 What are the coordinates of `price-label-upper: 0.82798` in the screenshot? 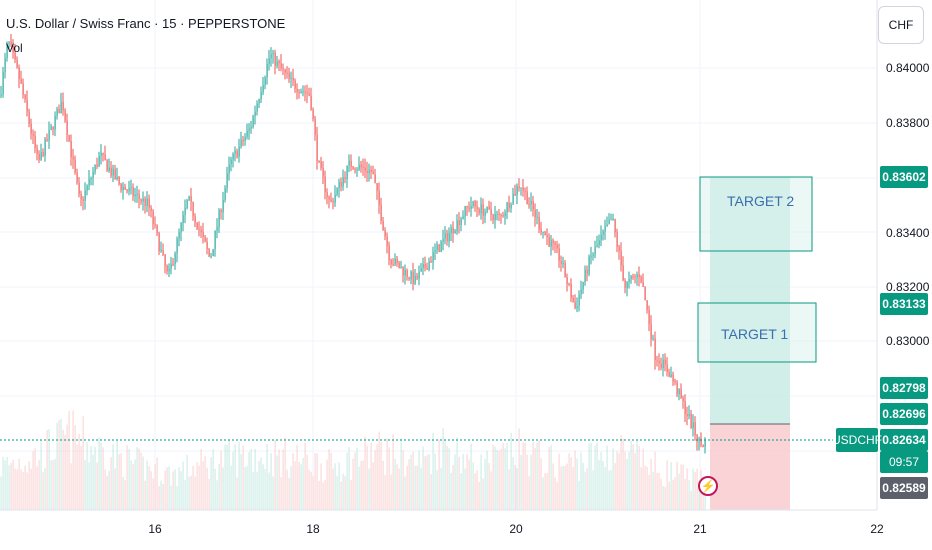 It's located at (904, 388).